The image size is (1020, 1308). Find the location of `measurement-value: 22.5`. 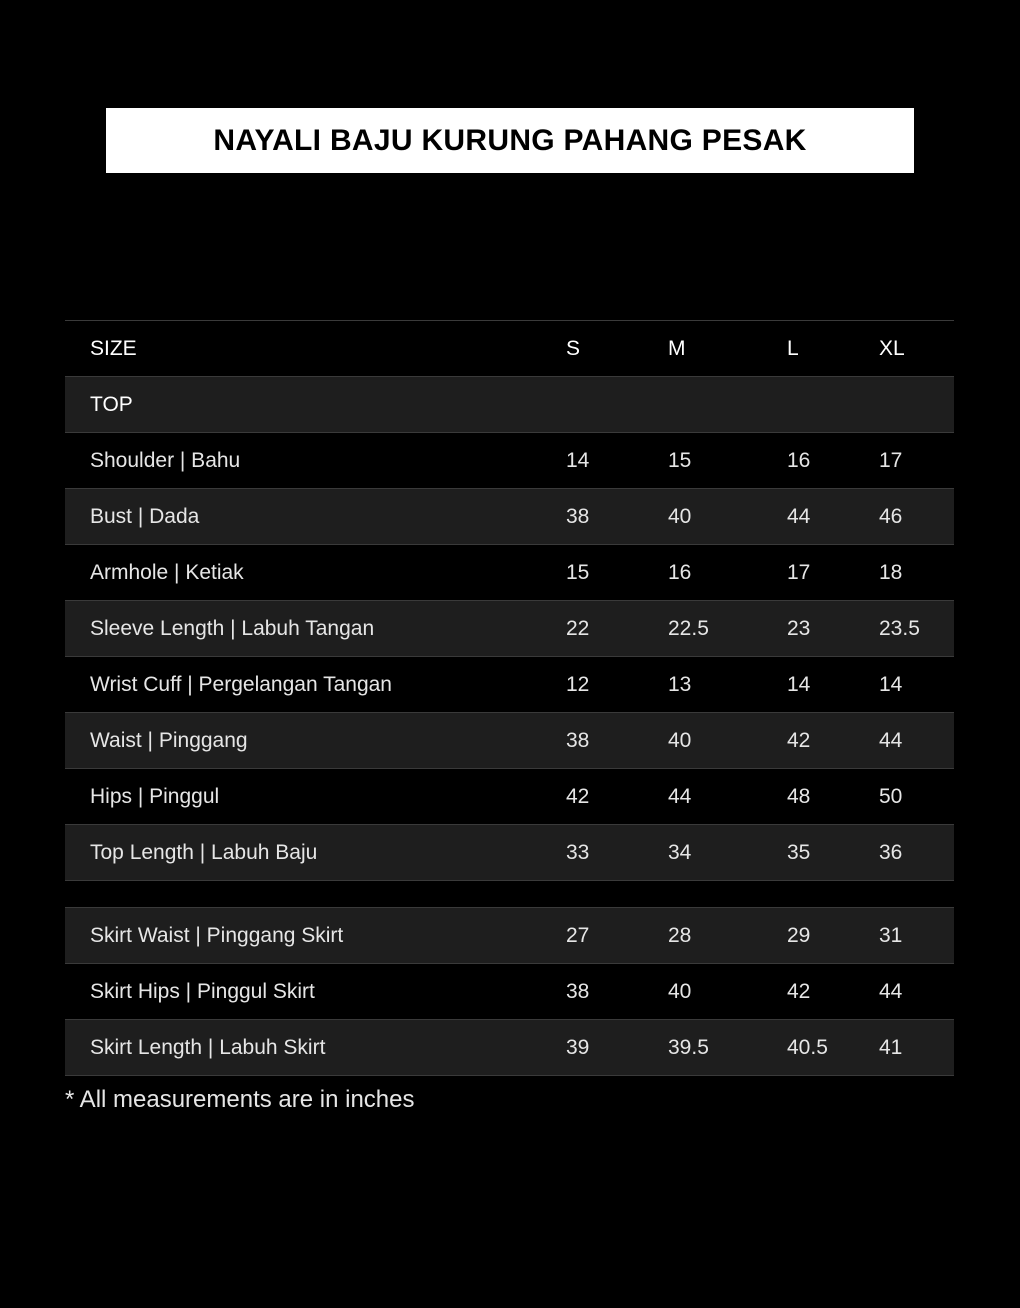

measurement-value: 22.5 is located at coordinates (688, 628).